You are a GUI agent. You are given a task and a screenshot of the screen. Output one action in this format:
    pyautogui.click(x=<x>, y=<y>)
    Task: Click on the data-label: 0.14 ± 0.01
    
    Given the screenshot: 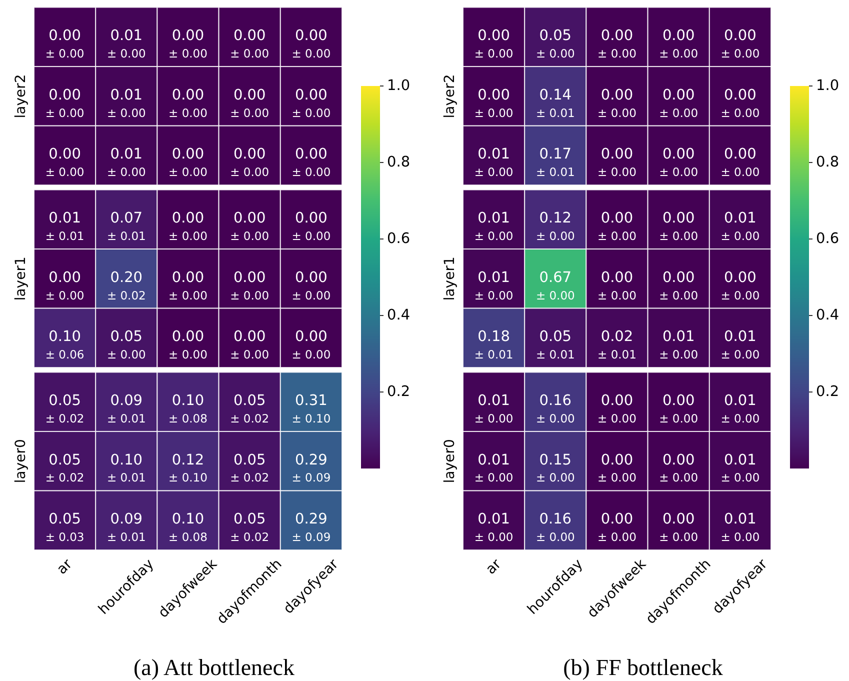 What is the action you would take?
    pyautogui.click(x=555, y=103)
    